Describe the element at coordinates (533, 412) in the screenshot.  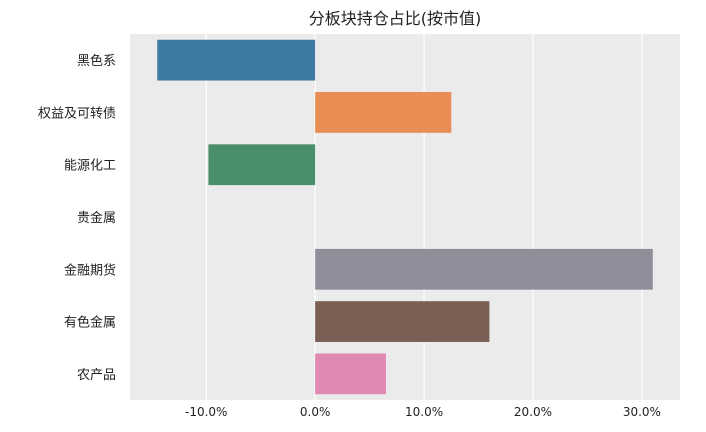
I see `x-tick-label: 20.0%` at that location.